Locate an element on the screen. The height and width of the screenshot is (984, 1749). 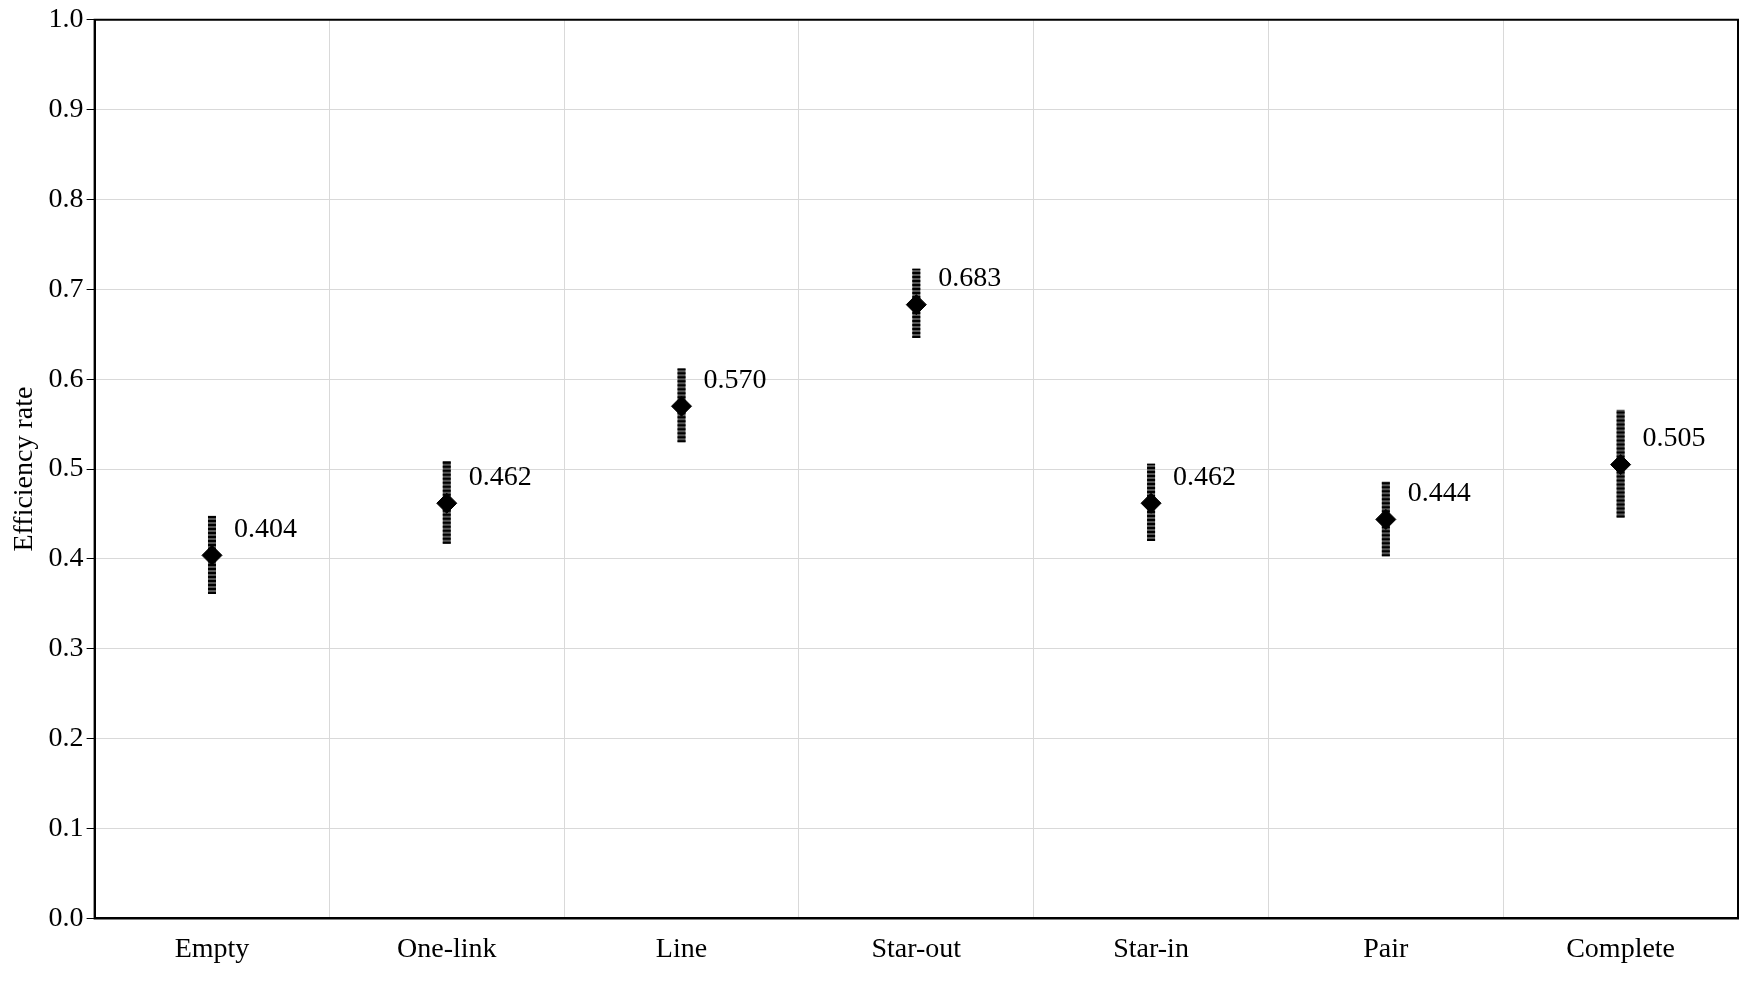
x-tick-label: Line is located at coordinates (681, 947).